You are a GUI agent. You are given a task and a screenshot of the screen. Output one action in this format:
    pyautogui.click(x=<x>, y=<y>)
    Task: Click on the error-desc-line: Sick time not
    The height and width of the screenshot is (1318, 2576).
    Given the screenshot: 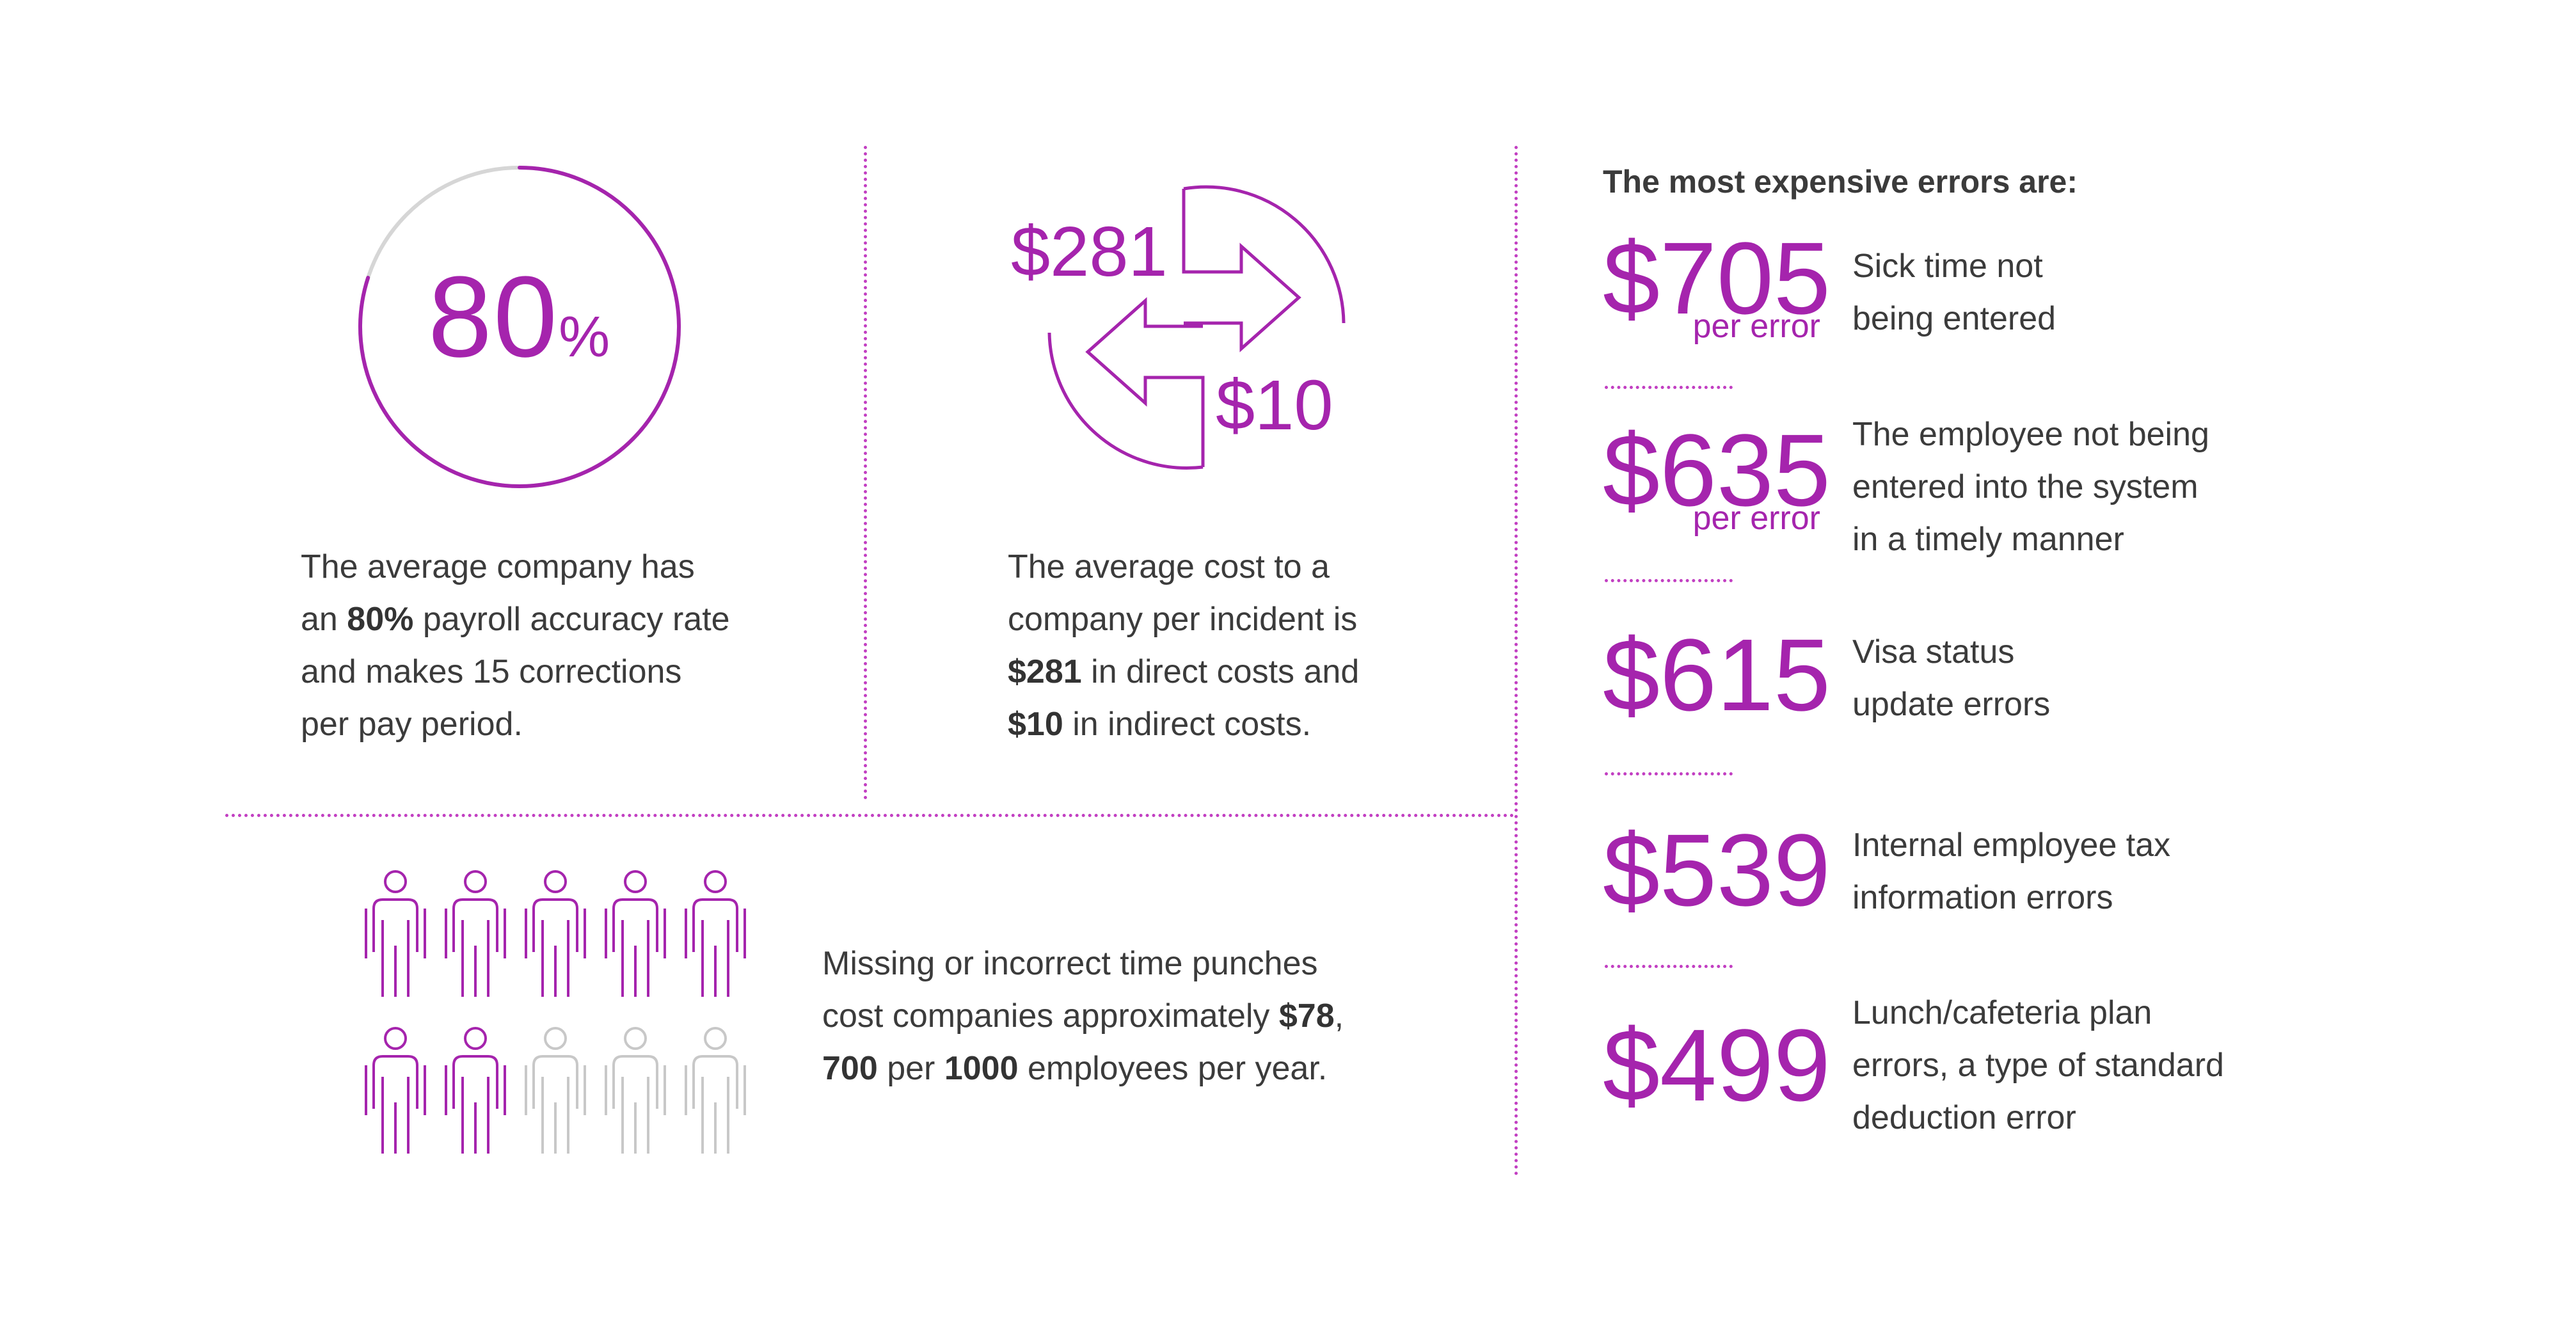 What is the action you would take?
    pyautogui.click(x=1948, y=266)
    